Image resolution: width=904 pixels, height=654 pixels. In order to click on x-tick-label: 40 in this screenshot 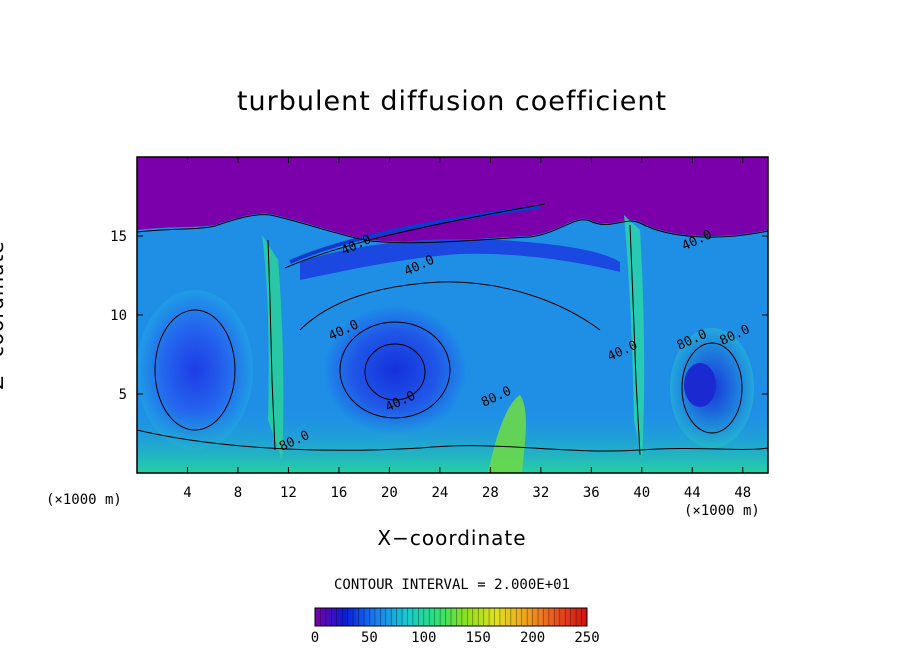, I will do `click(641, 493)`.